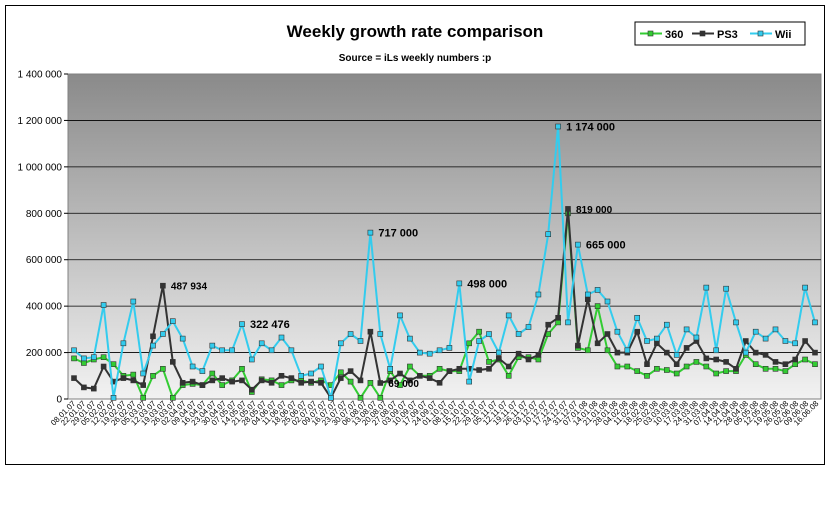 The height and width of the screenshot is (512, 831). What do you see at coordinates (590, 128) in the screenshot?
I see `data-label: 1 174 000` at bounding box center [590, 128].